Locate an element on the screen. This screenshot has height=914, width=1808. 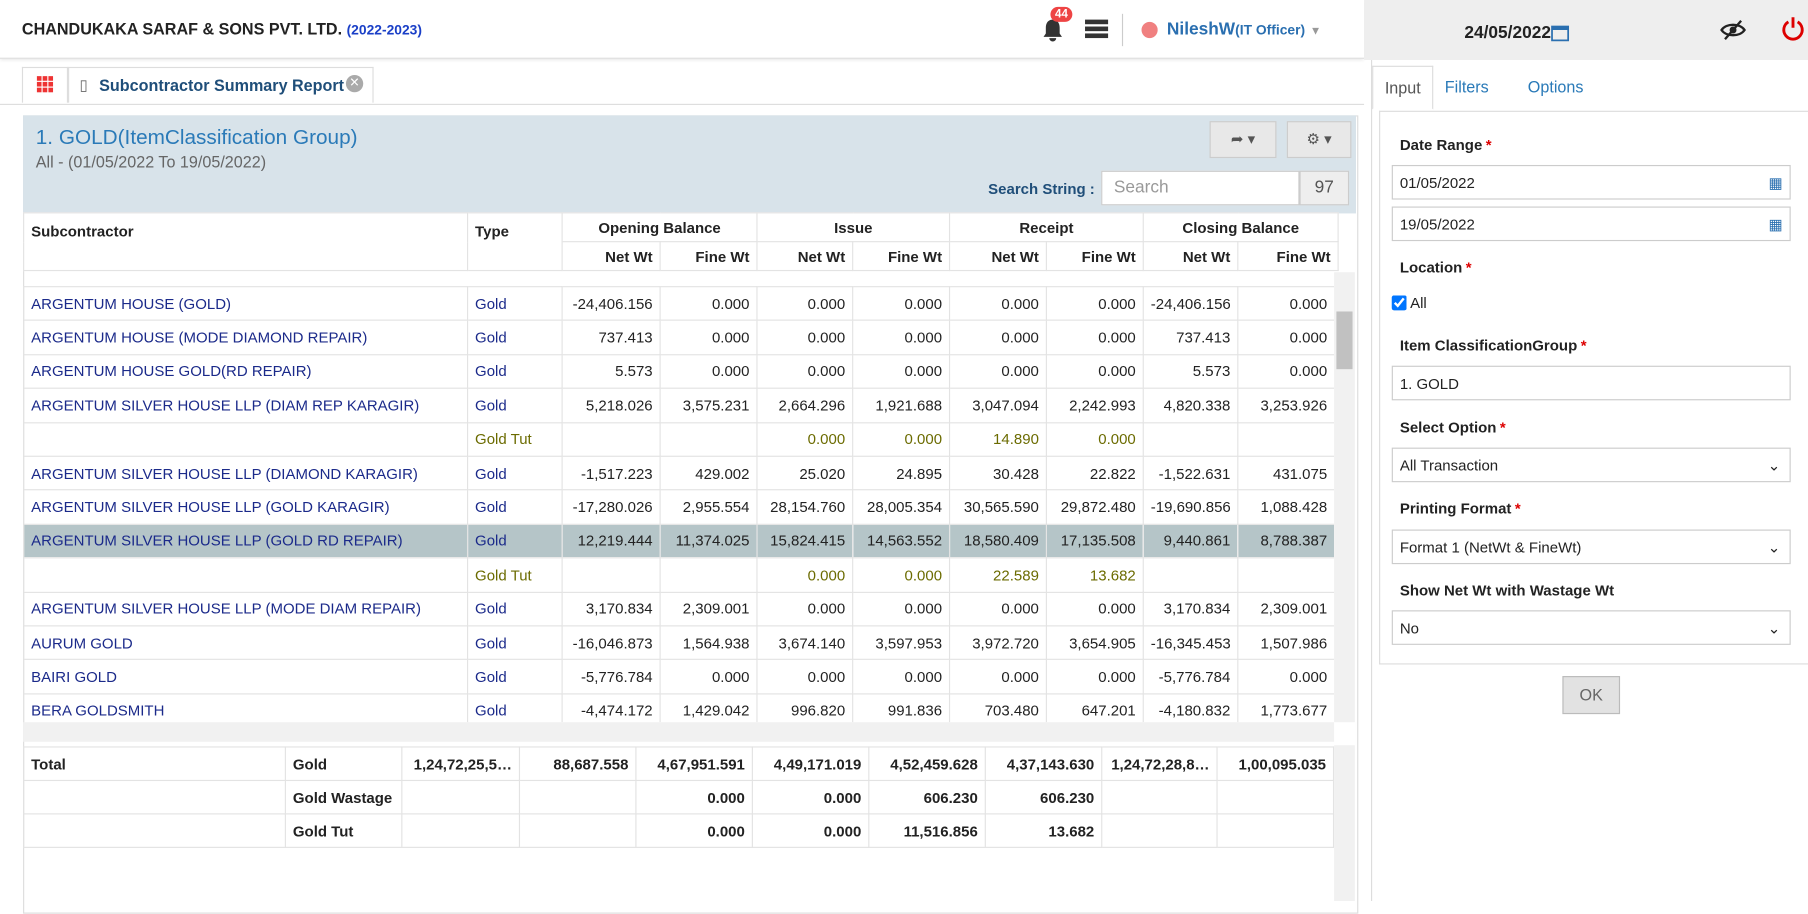
panel-tab: Input is located at coordinates (1403, 87).